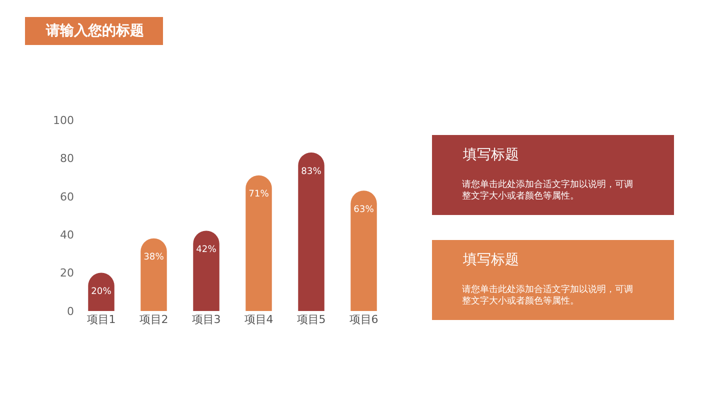  Describe the element at coordinates (364, 209) in the screenshot. I see `data-label: 63%` at that location.